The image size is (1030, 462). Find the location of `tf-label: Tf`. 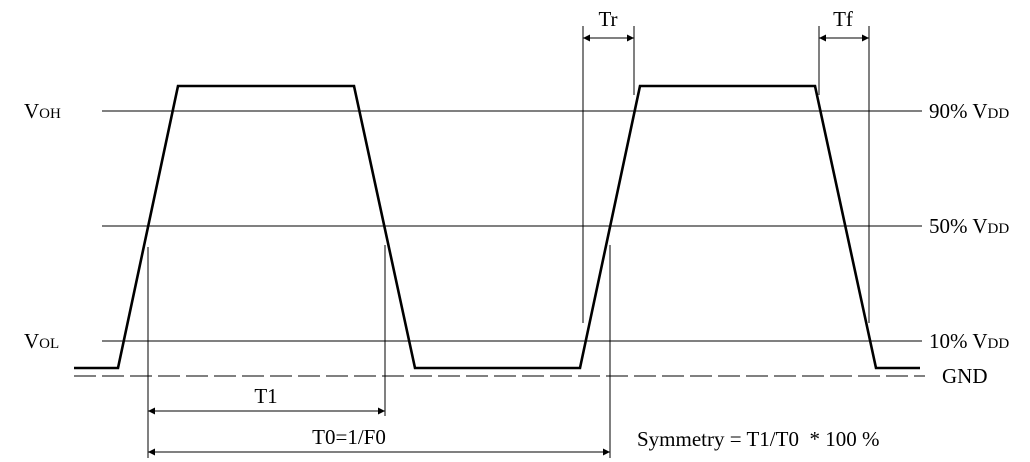

tf-label: Tf is located at coordinates (843, 19).